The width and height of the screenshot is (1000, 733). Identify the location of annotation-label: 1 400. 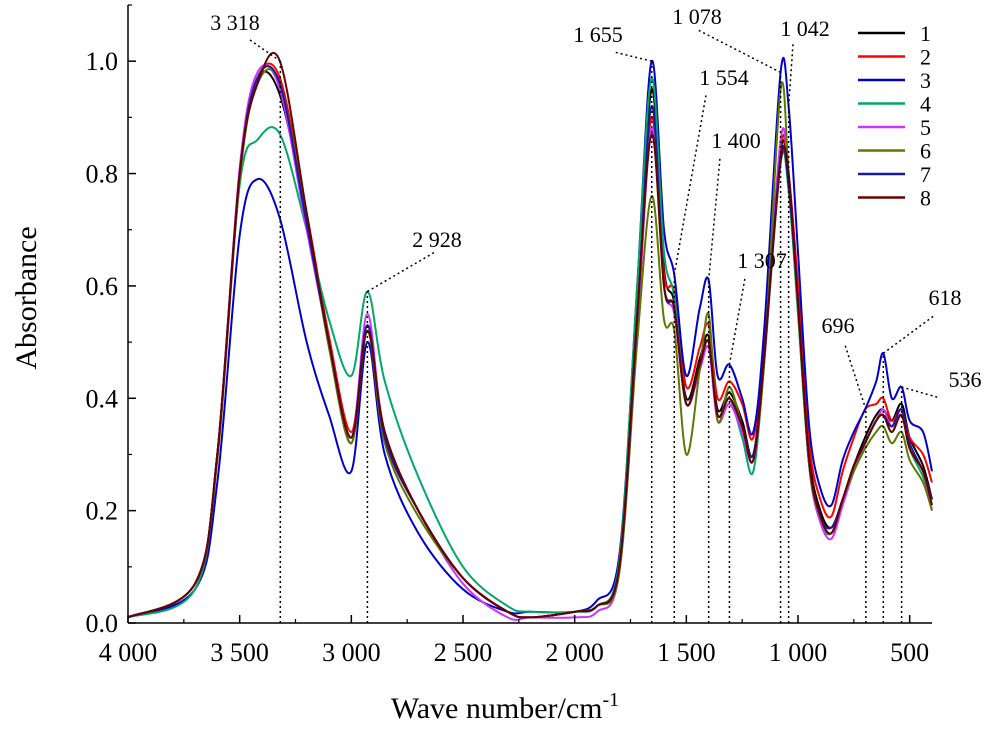
(736, 140).